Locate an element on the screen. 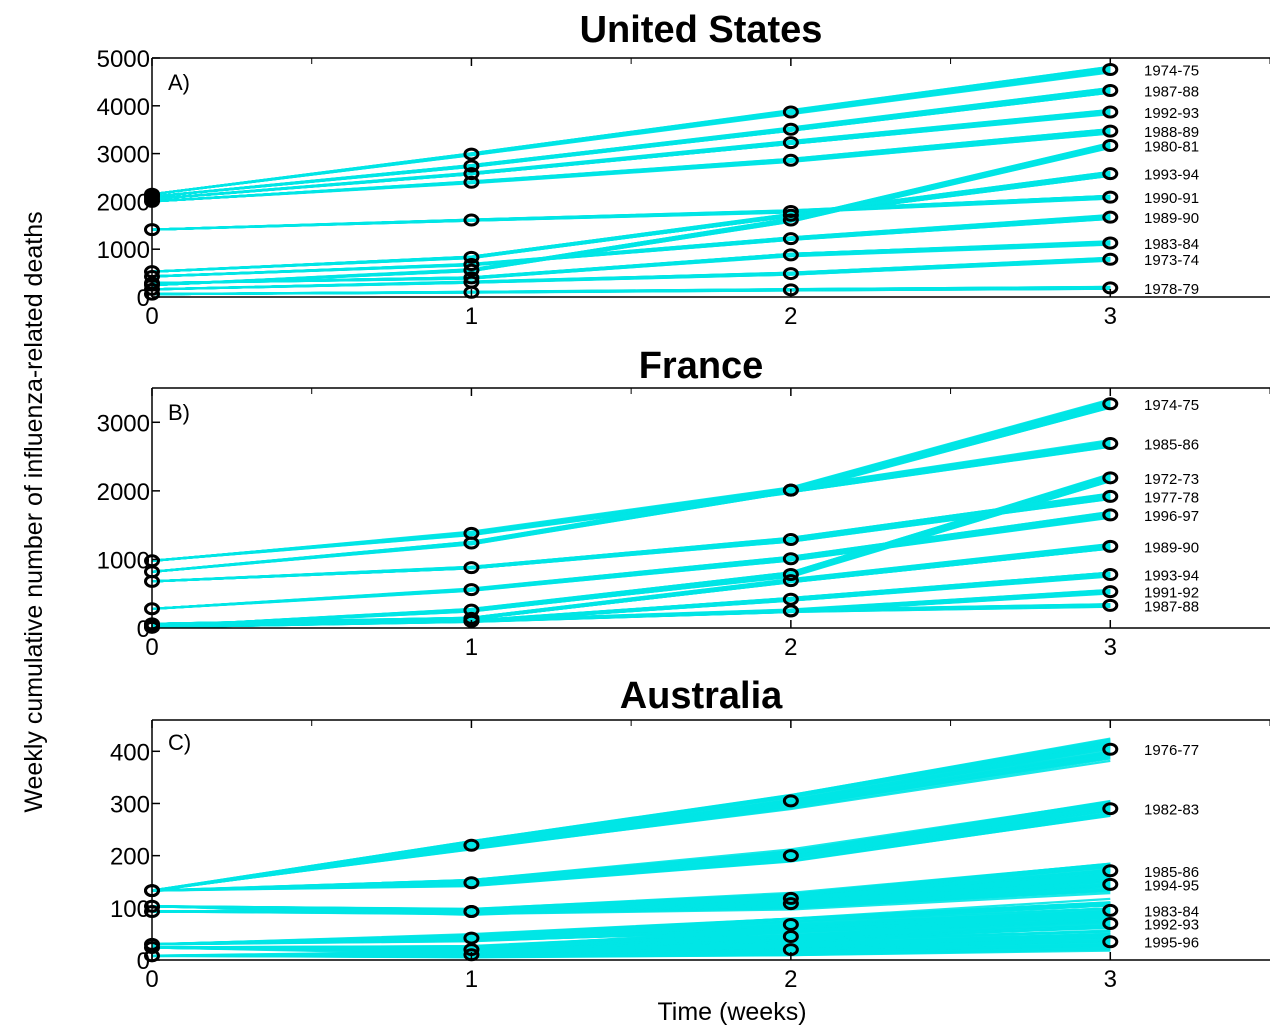 The image size is (1270, 1026). series-label: 1988-89 is located at coordinates (1171, 132).